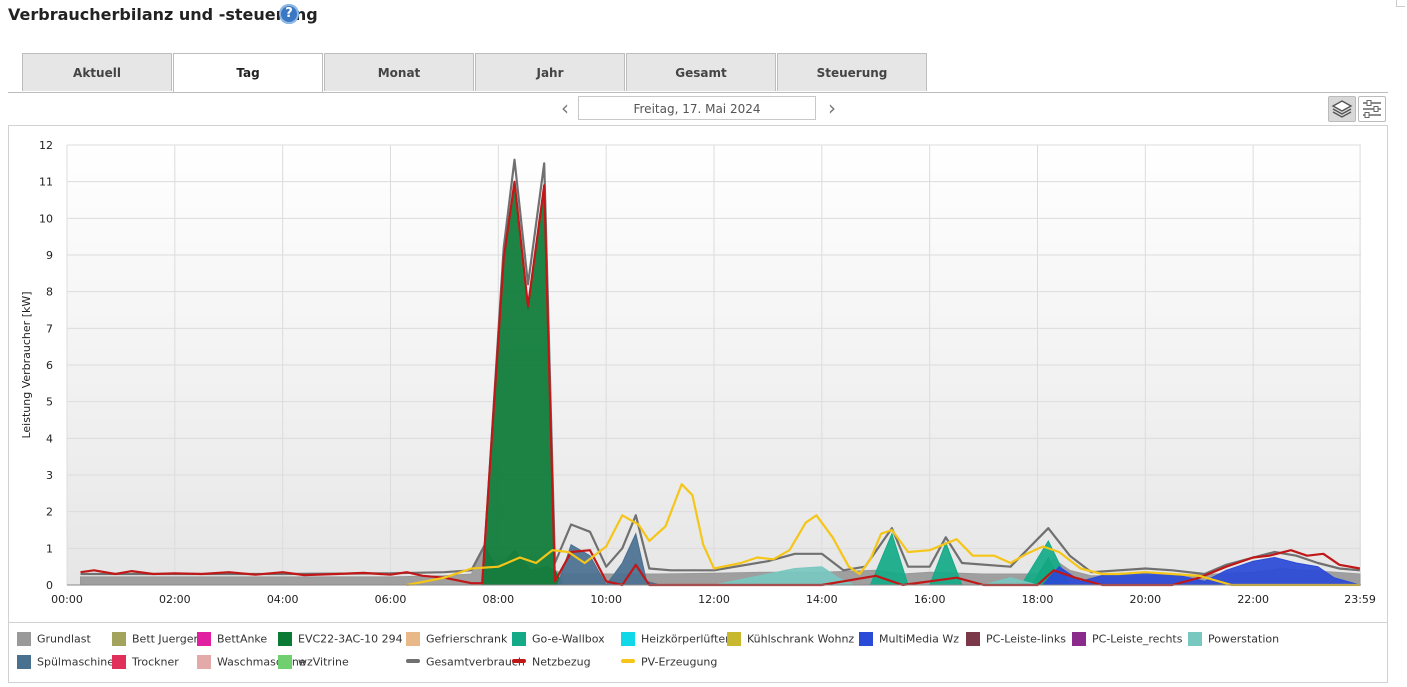 Image resolution: width=1407 pixels, height=687 pixels. What do you see at coordinates (64, 639) in the screenshot?
I see `legend-label: Grundlast` at bounding box center [64, 639].